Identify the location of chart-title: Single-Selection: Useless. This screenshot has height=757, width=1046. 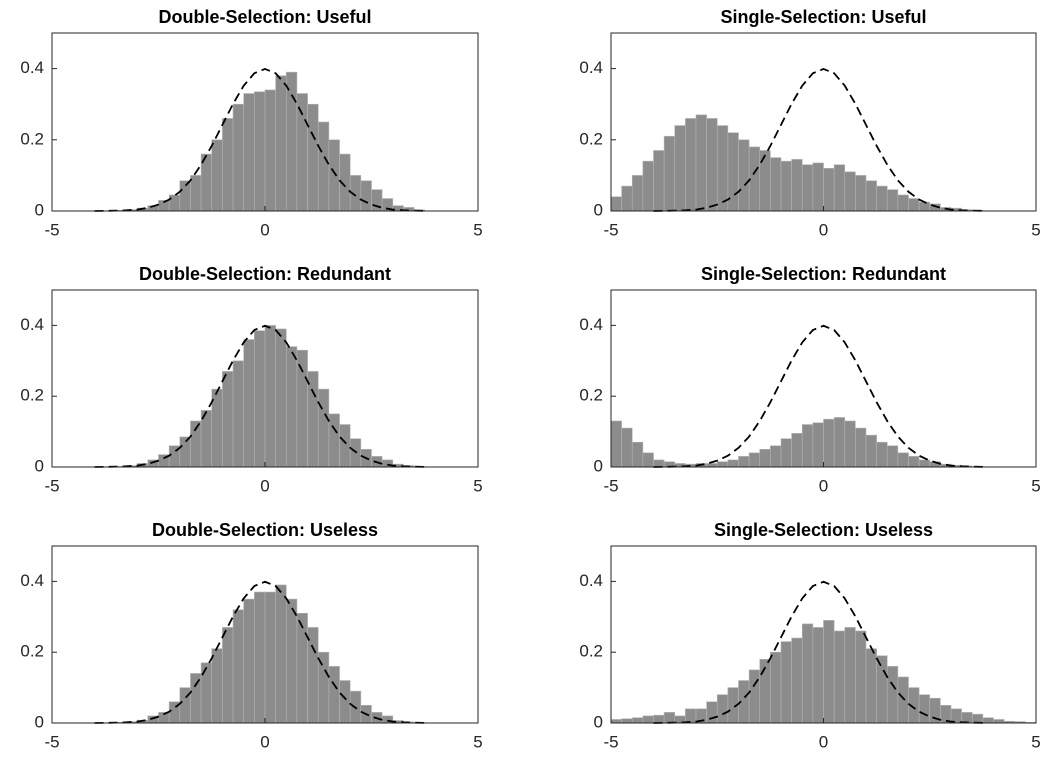
(823, 530).